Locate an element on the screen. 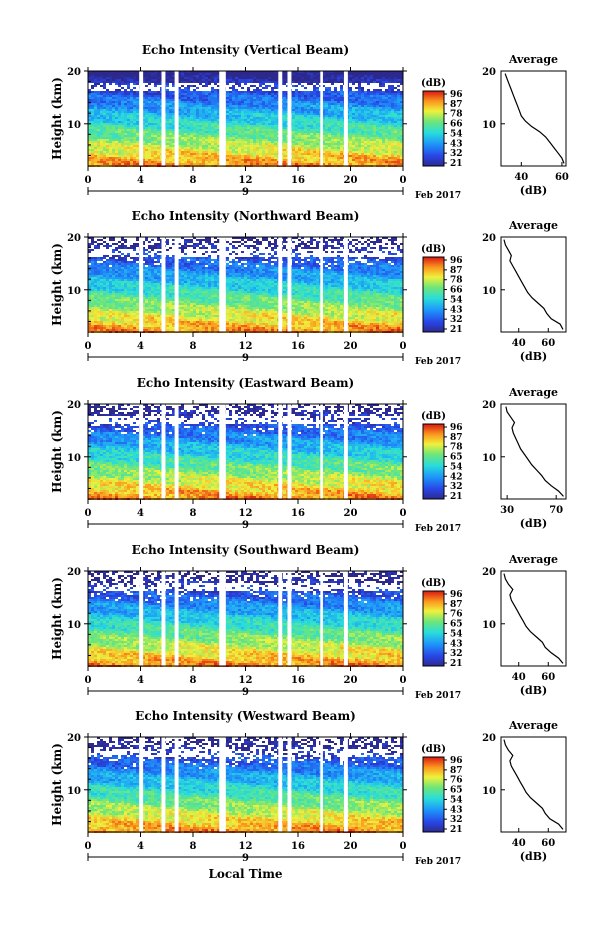 The height and width of the screenshot is (929, 616). x-tick-label: 8 is located at coordinates (193, 180).